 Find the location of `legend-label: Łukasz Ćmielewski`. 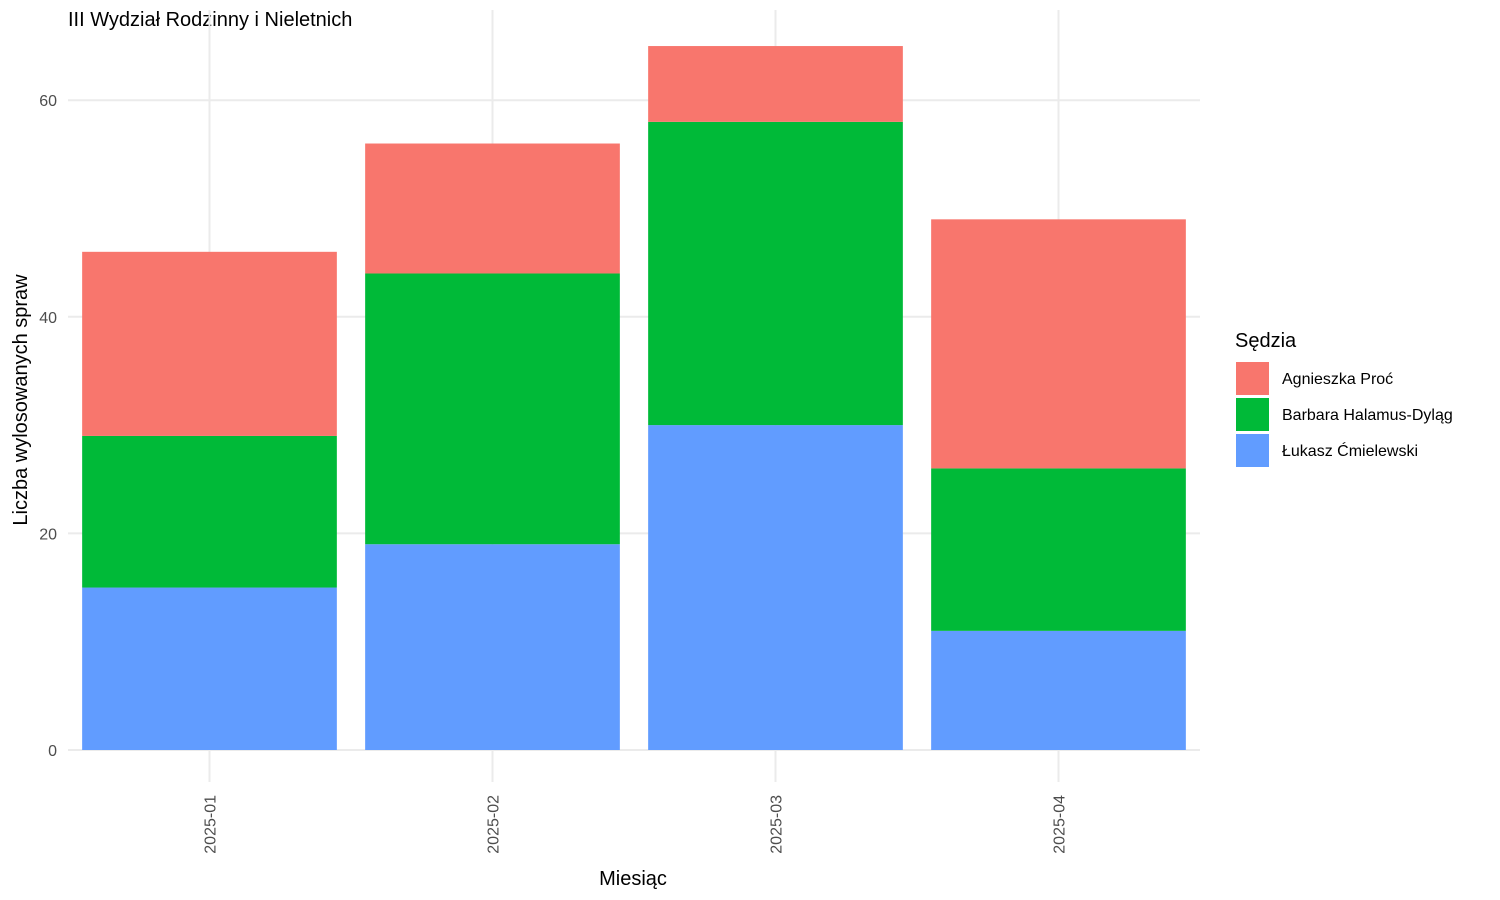

legend-label: Łukasz Ćmielewski is located at coordinates (1350, 450).